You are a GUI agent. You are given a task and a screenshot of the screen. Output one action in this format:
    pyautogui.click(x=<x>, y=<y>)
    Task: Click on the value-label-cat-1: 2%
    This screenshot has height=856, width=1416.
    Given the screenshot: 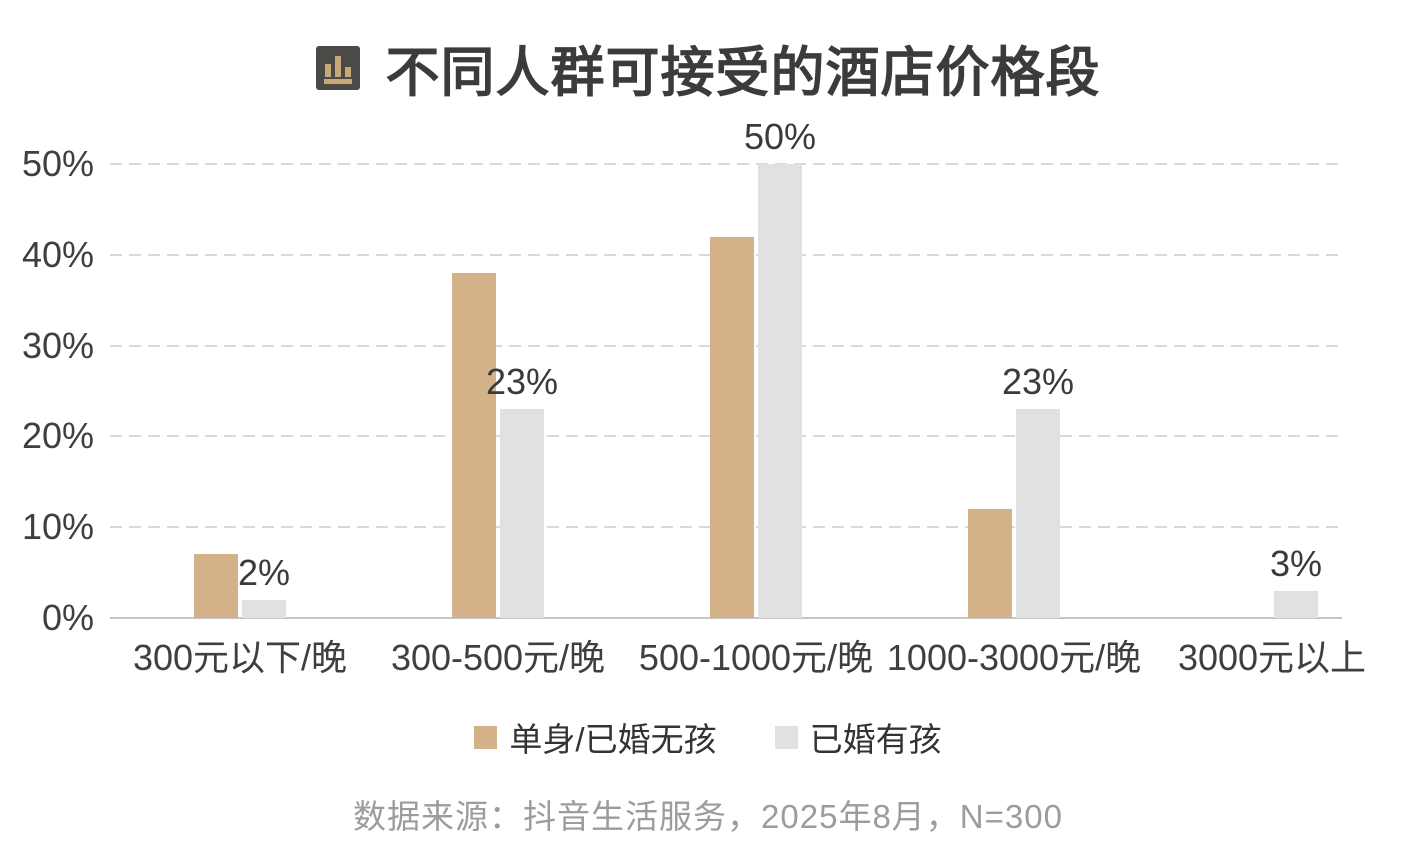 What is the action you would take?
    pyautogui.click(x=264, y=572)
    